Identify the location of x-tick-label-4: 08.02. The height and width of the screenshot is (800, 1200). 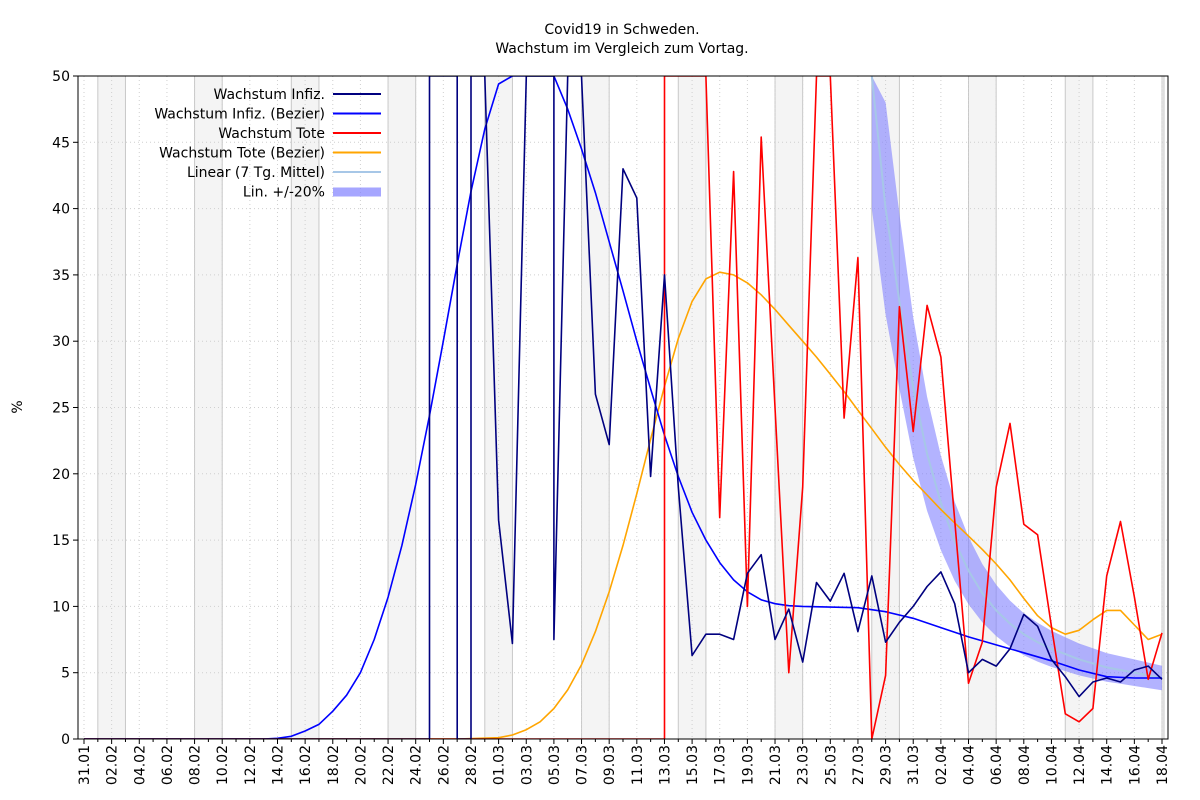
(196, 765).